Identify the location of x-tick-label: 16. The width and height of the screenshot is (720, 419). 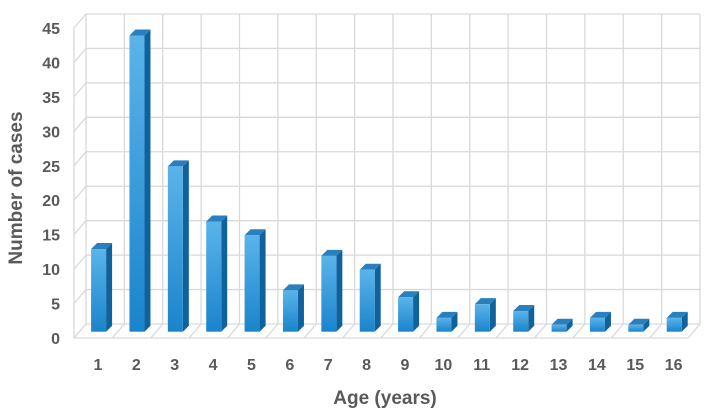
(674, 365).